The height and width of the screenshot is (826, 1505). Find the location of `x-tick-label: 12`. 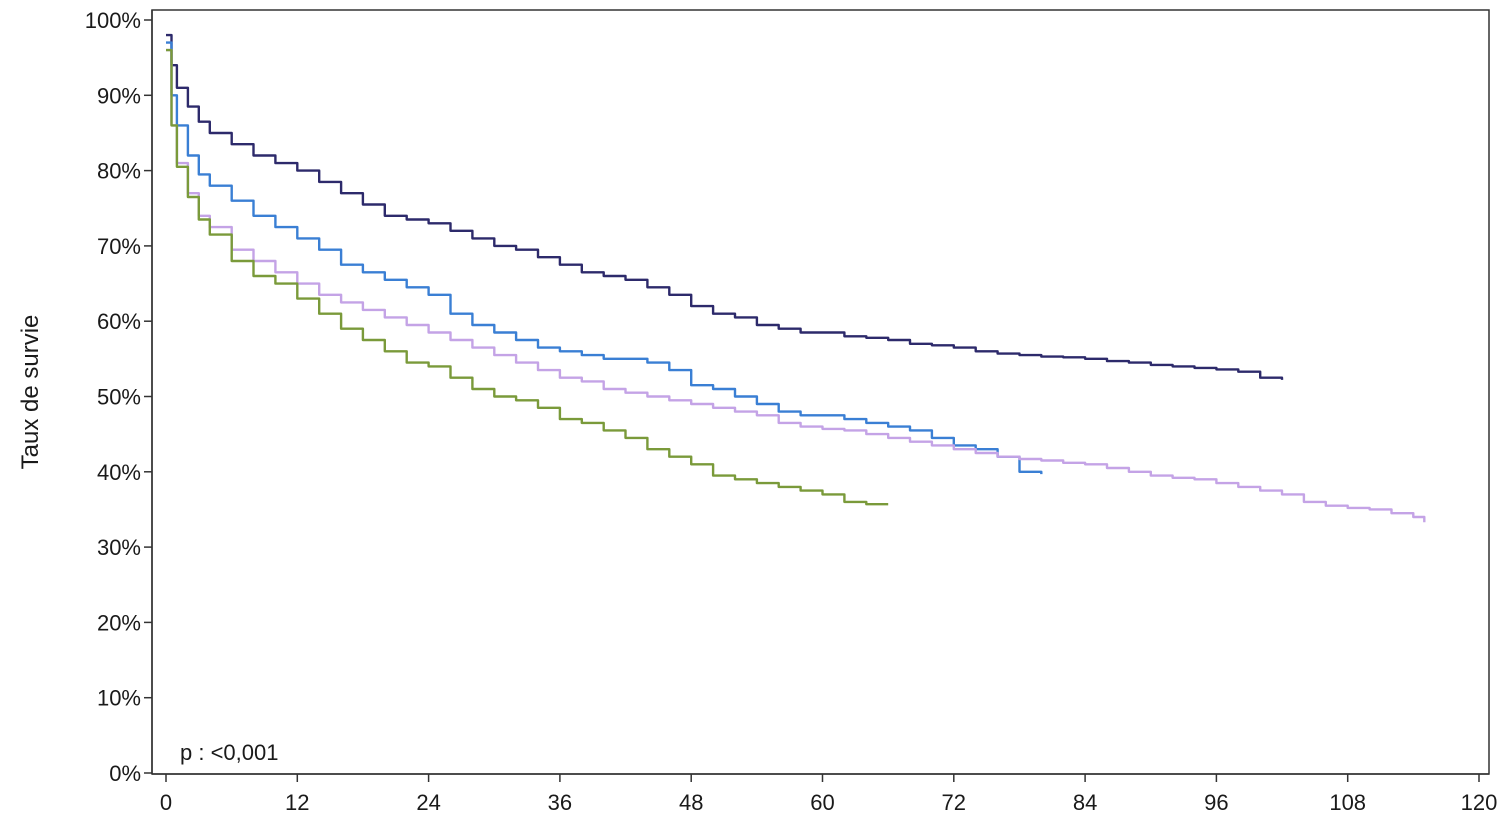

x-tick-label: 12 is located at coordinates (297, 802).